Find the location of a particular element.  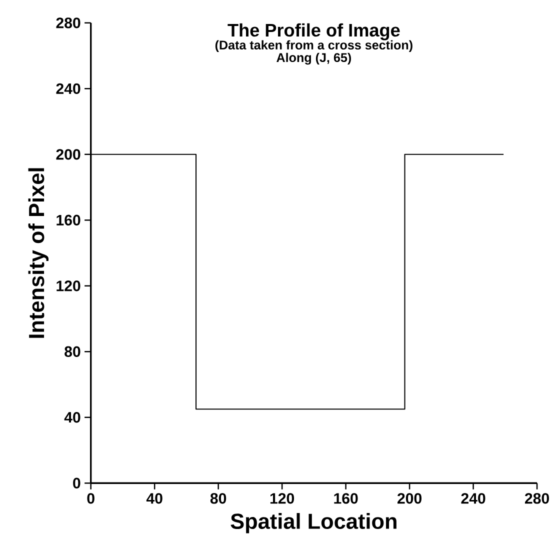

x-tick-label: 80 is located at coordinates (218, 498).